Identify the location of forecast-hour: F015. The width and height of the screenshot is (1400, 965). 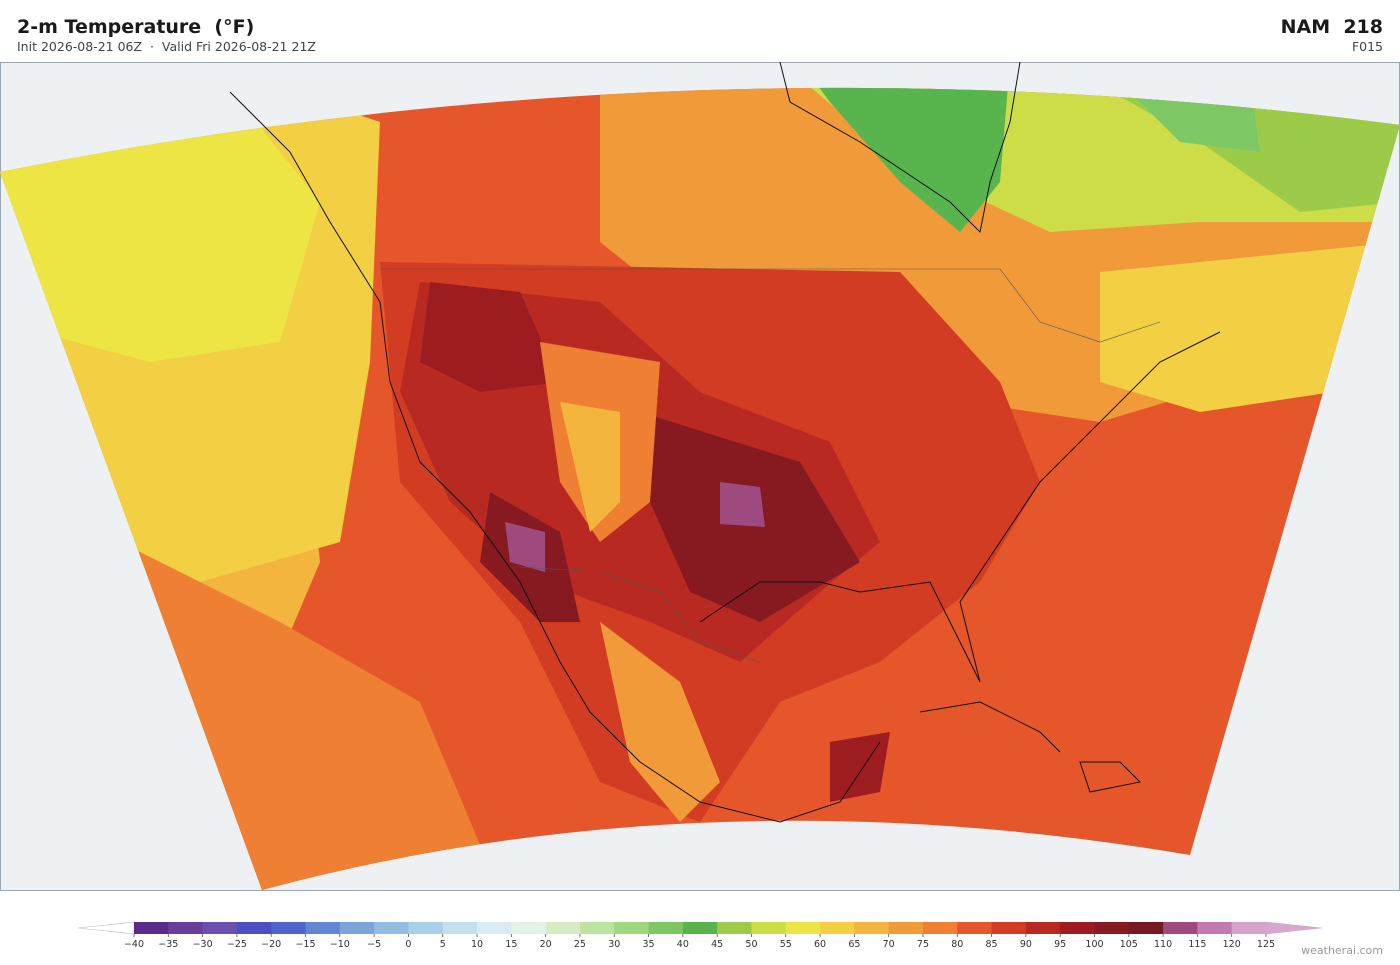
(1367, 46).